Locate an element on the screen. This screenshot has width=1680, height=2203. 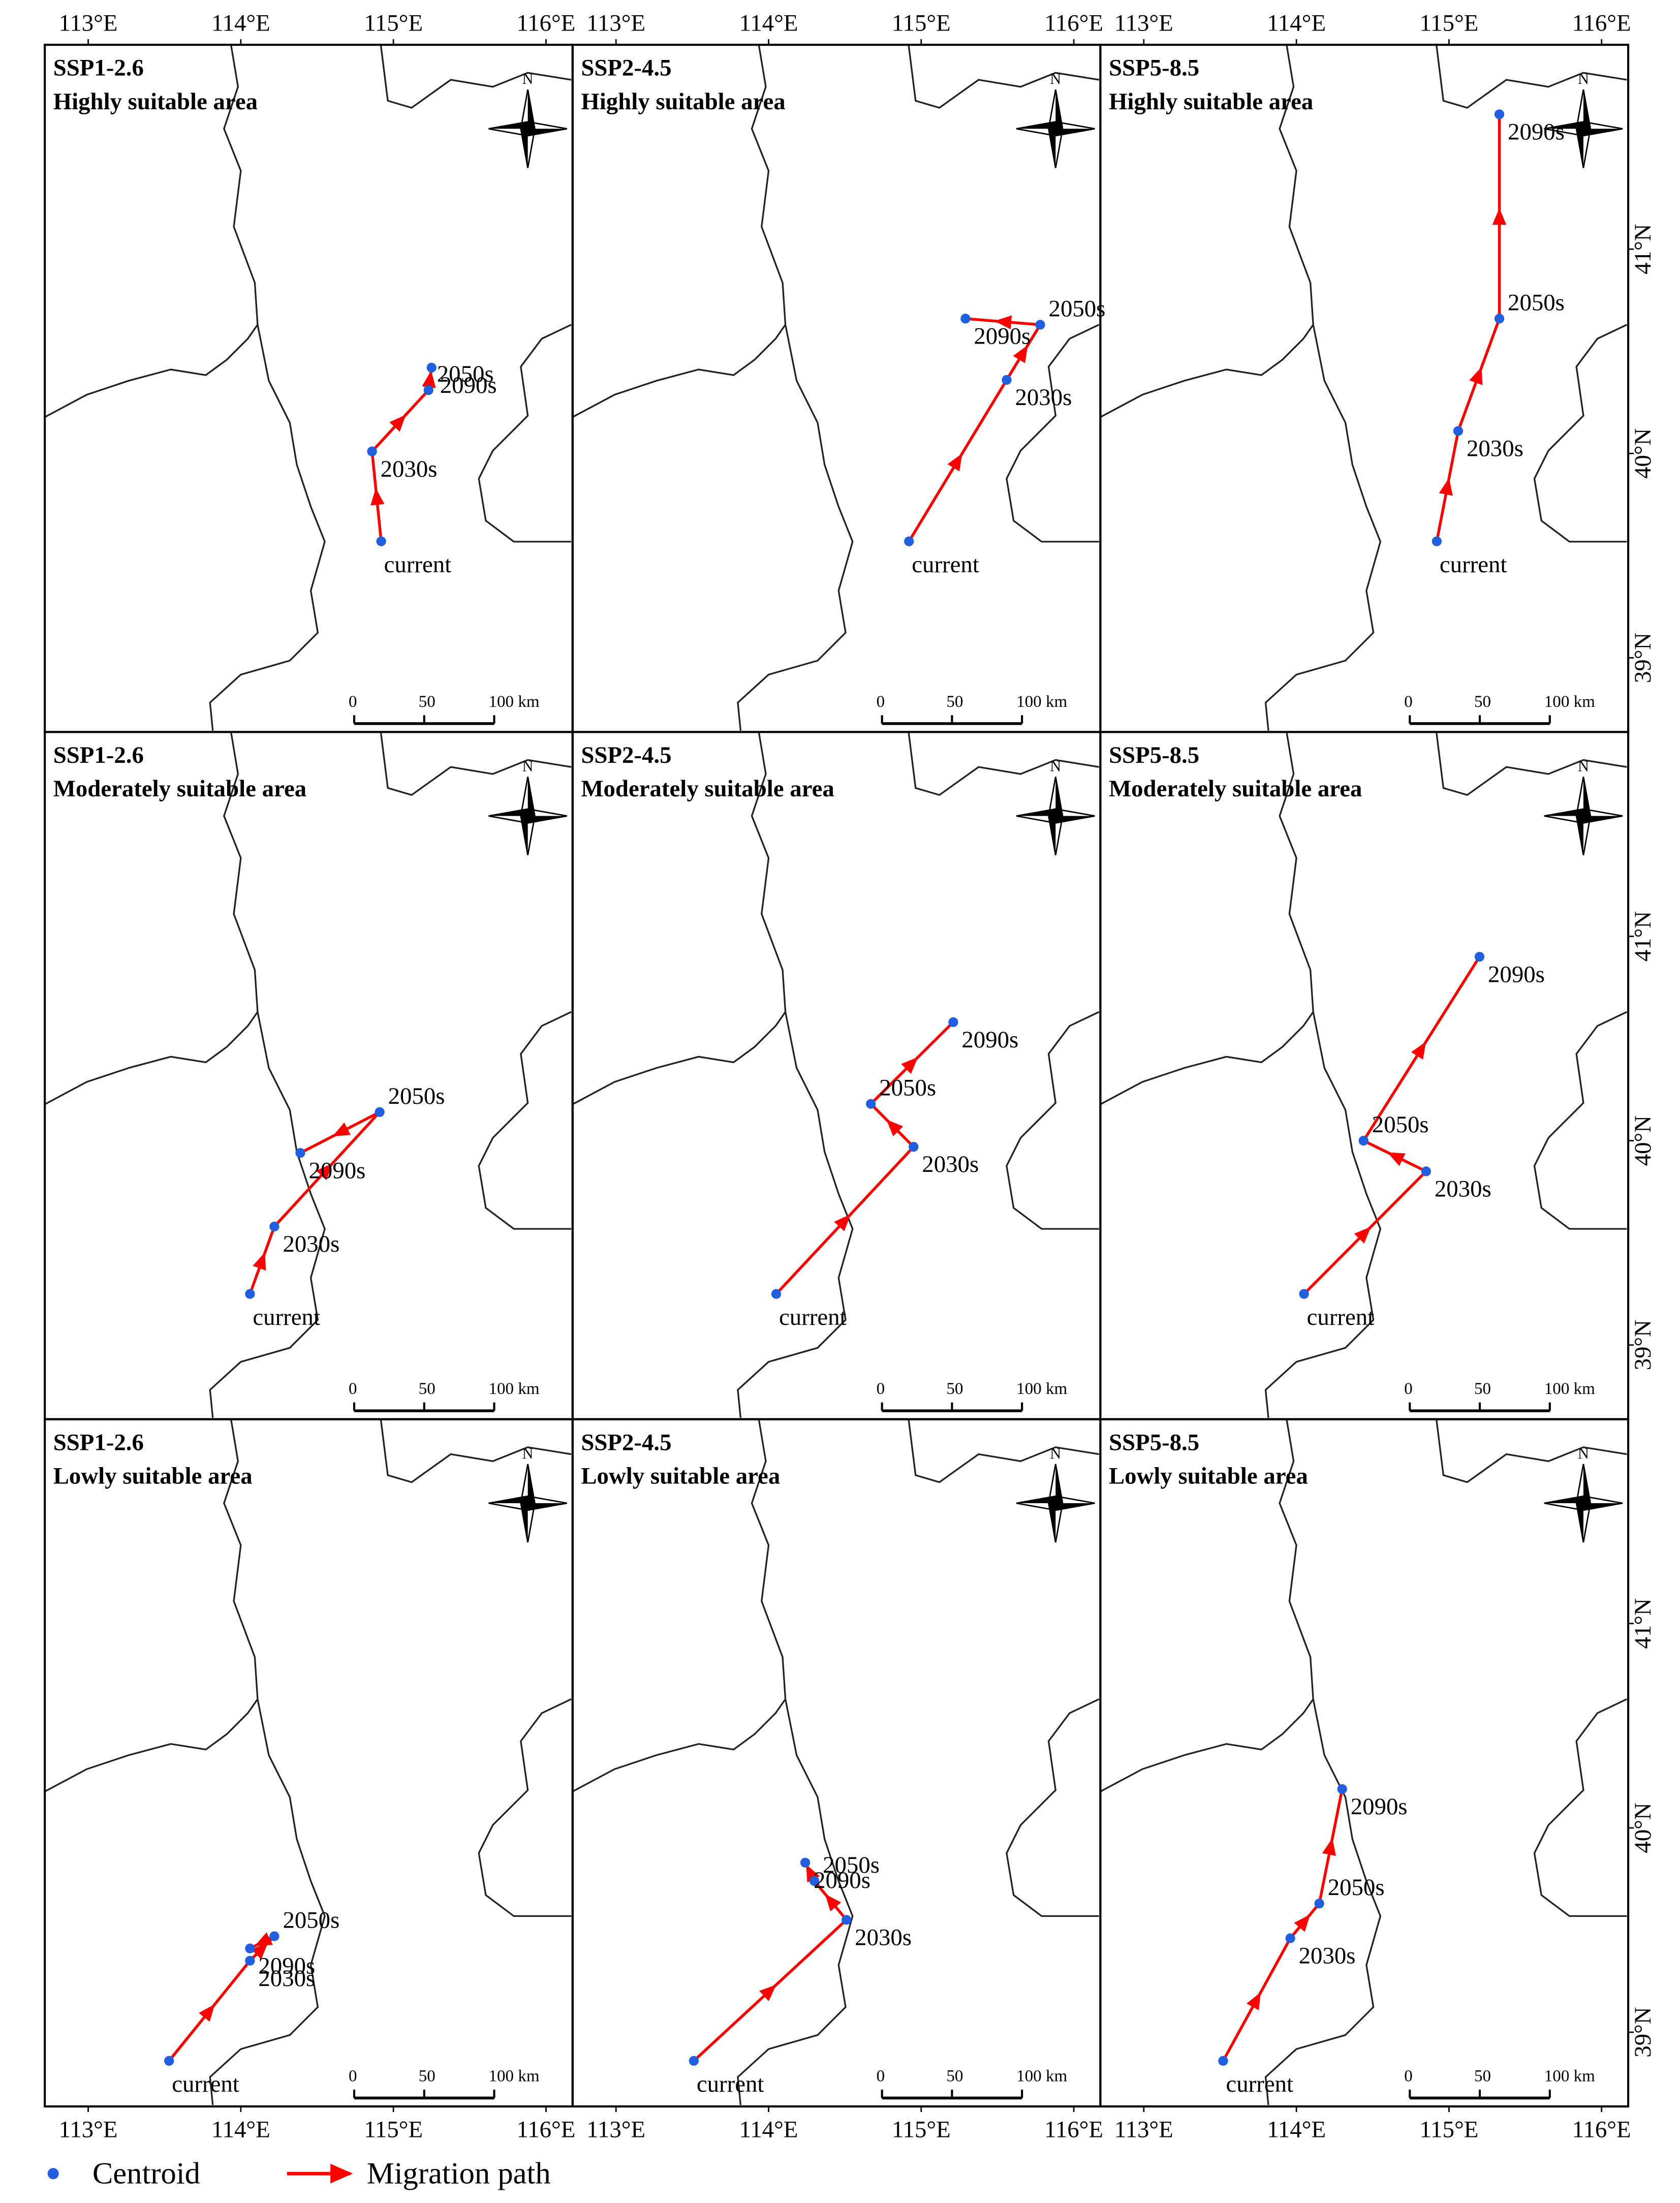
panel-scenario: SSP2-4.5 is located at coordinates (626, 755).